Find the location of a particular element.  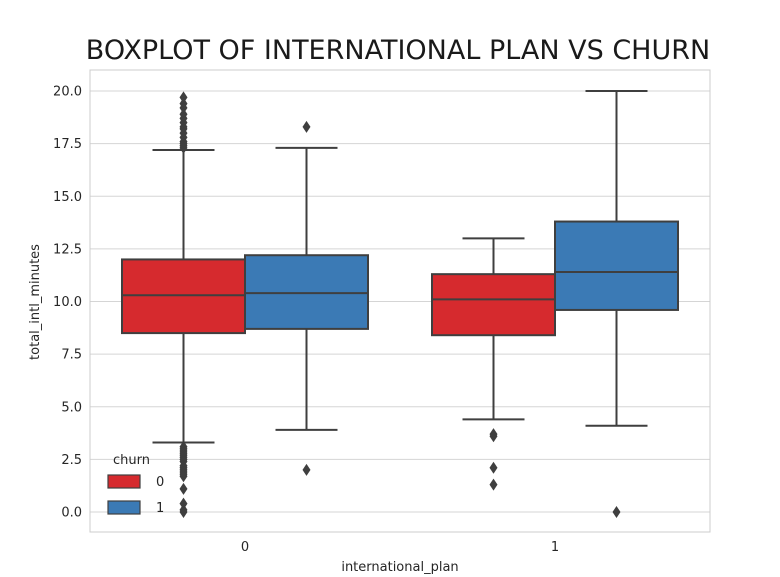

legend: churn 0 1 is located at coordinates (135, 484).